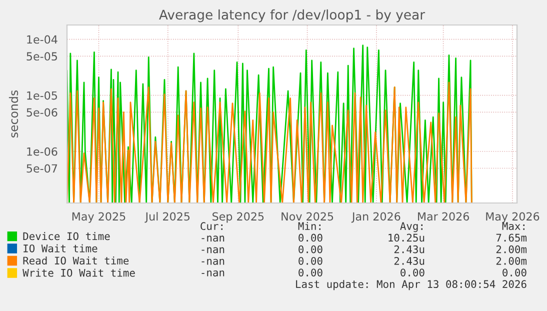  Describe the element at coordinates (167, 217) in the screenshot. I see `x-tick-label: Jul 2025` at that location.